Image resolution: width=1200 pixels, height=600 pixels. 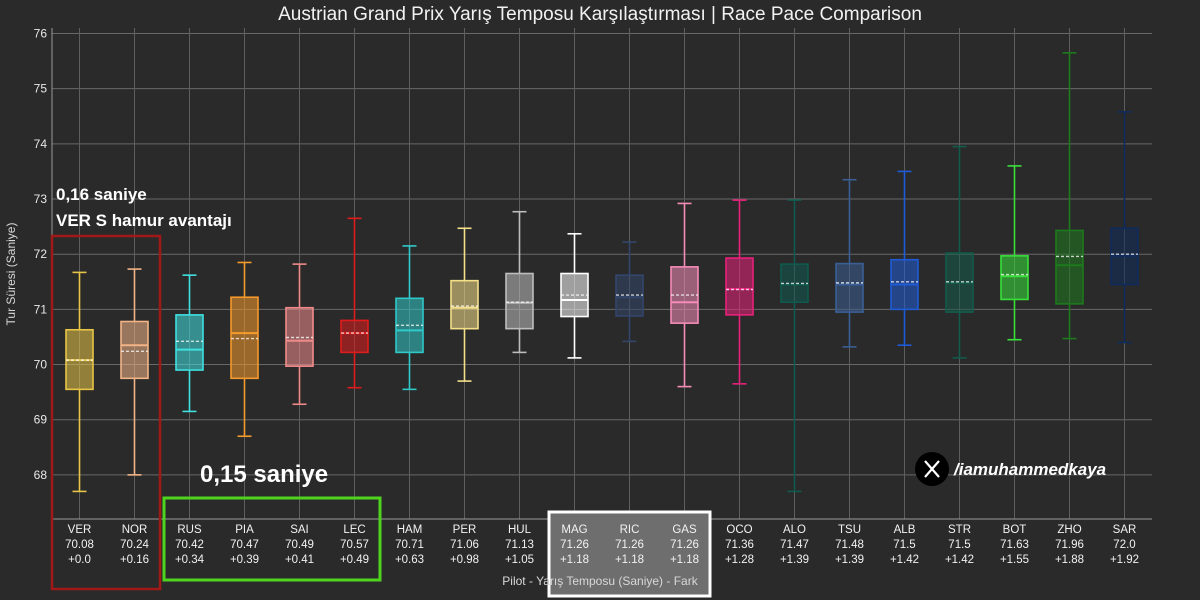 I want to click on gap-label: +1.55, so click(x=1014, y=560).